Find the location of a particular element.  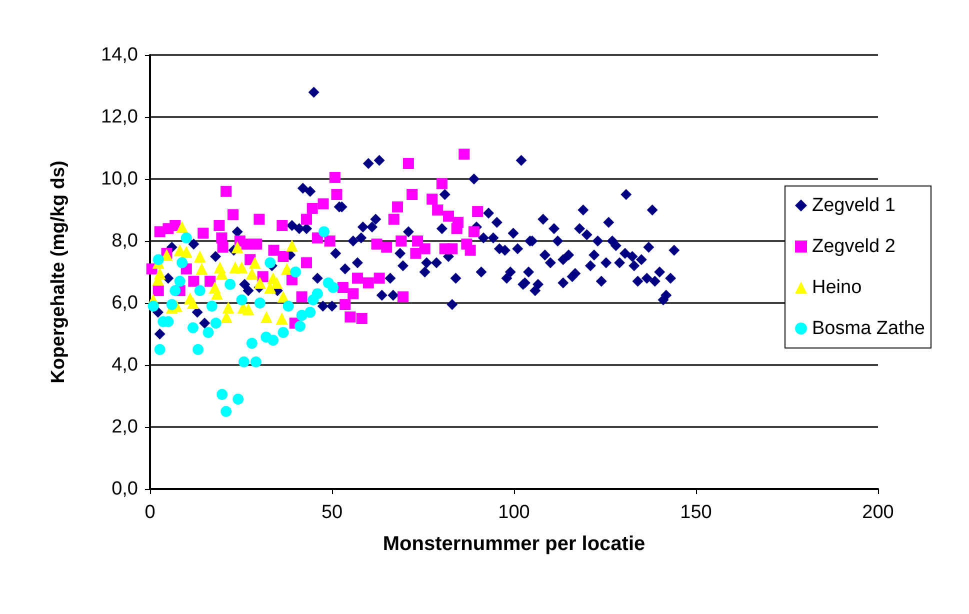

y-tick-label: 6,0 is located at coordinates (125, 303).